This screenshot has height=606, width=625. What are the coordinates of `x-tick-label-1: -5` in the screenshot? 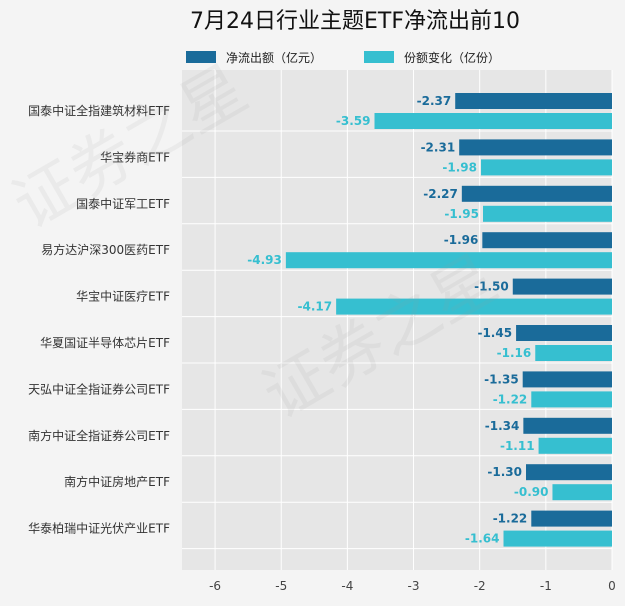 It's located at (281, 586).